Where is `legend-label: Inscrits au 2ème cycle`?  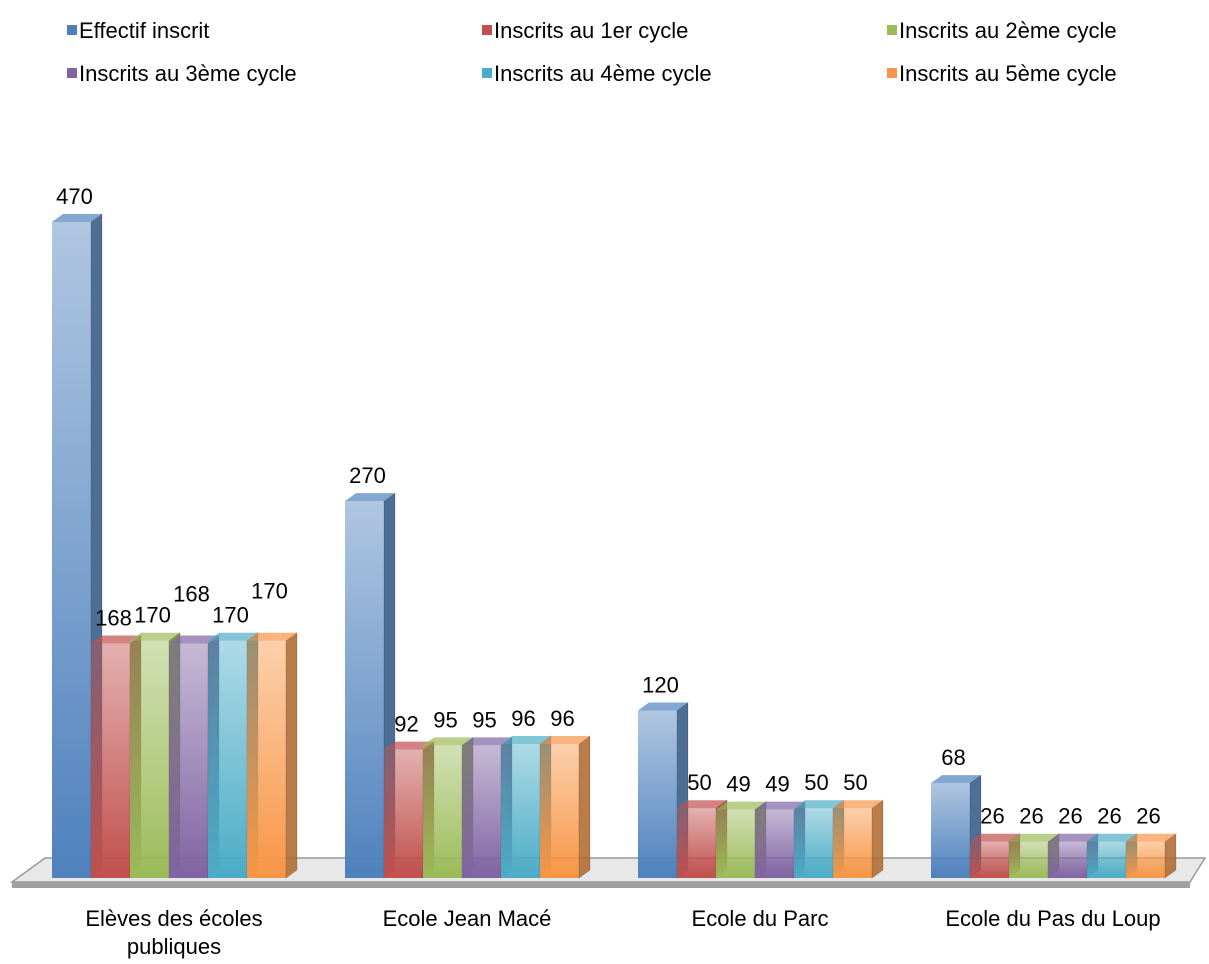
legend-label: Inscrits au 2ème cycle is located at coordinates (1008, 30).